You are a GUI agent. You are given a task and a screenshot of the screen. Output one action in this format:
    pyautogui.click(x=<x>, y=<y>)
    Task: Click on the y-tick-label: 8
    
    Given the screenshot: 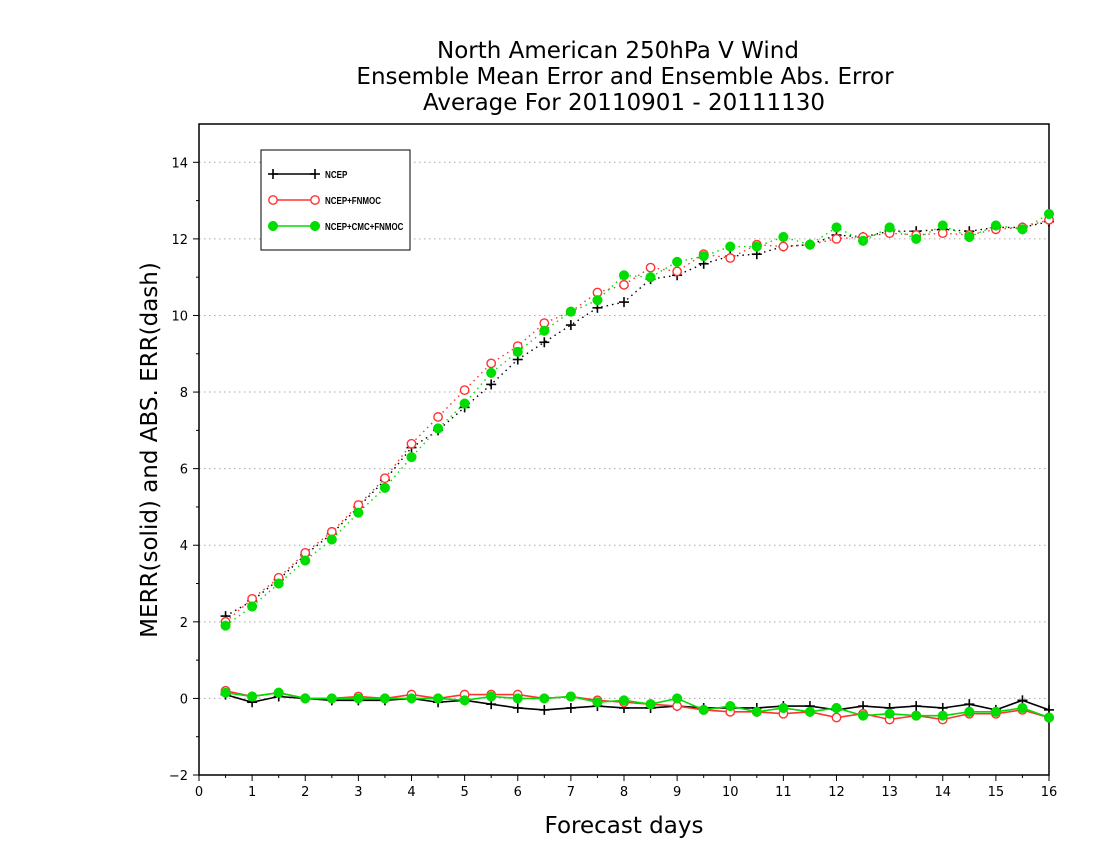 What is the action you would take?
    pyautogui.click(x=184, y=393)
    